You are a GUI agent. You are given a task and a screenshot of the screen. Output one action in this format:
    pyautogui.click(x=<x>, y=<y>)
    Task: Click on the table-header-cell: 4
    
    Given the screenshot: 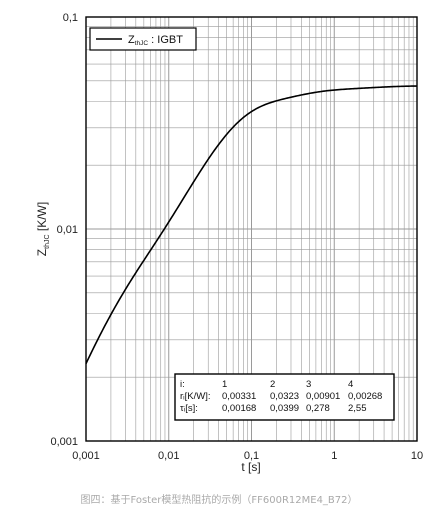 What is the action you would take?
    pyautogui.click(x=350, y=384)
    